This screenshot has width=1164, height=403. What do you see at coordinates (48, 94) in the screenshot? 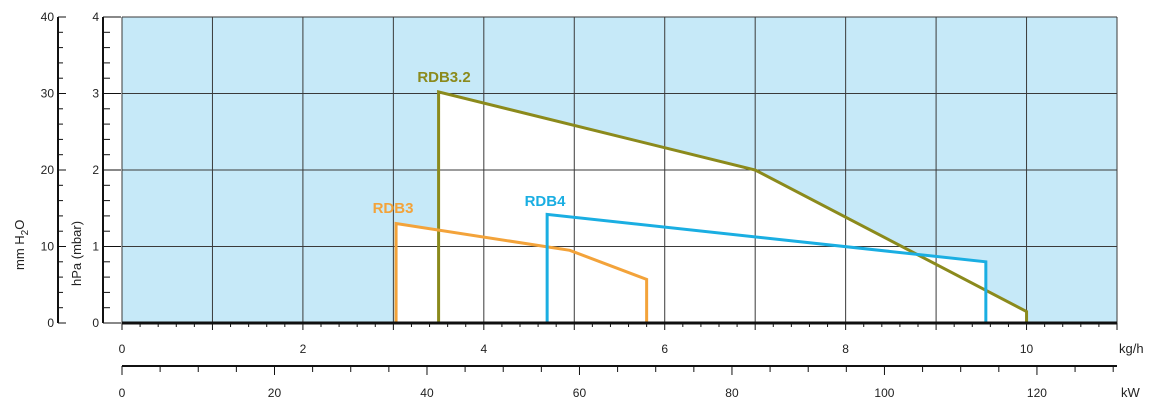
I see `y-outer-tick-label: 30` at bounding box center [48, 94].